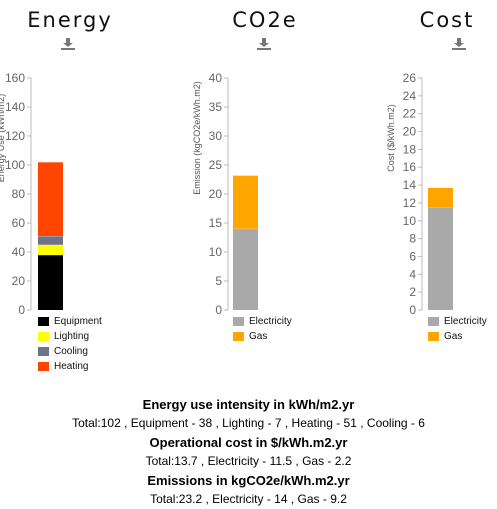 This screenshot has height=509, width=497. Describe the element at coordinates (31, 194) in the screenshot. I see `energy-chart: 0 20 40 60 80 100 120 140 160 Energy Use (kWh/m2)` at that location.